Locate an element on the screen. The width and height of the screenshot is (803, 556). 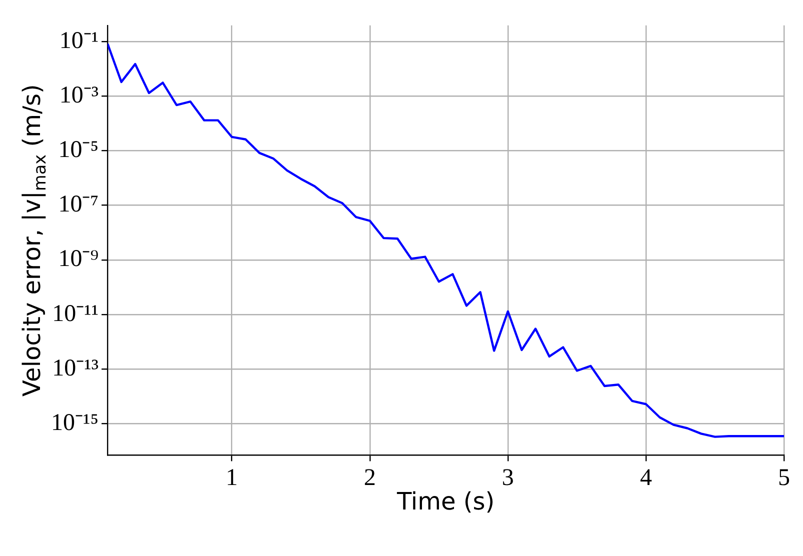
y-tick-label: 10⁻⁹ is located at coordinates (78, 259).